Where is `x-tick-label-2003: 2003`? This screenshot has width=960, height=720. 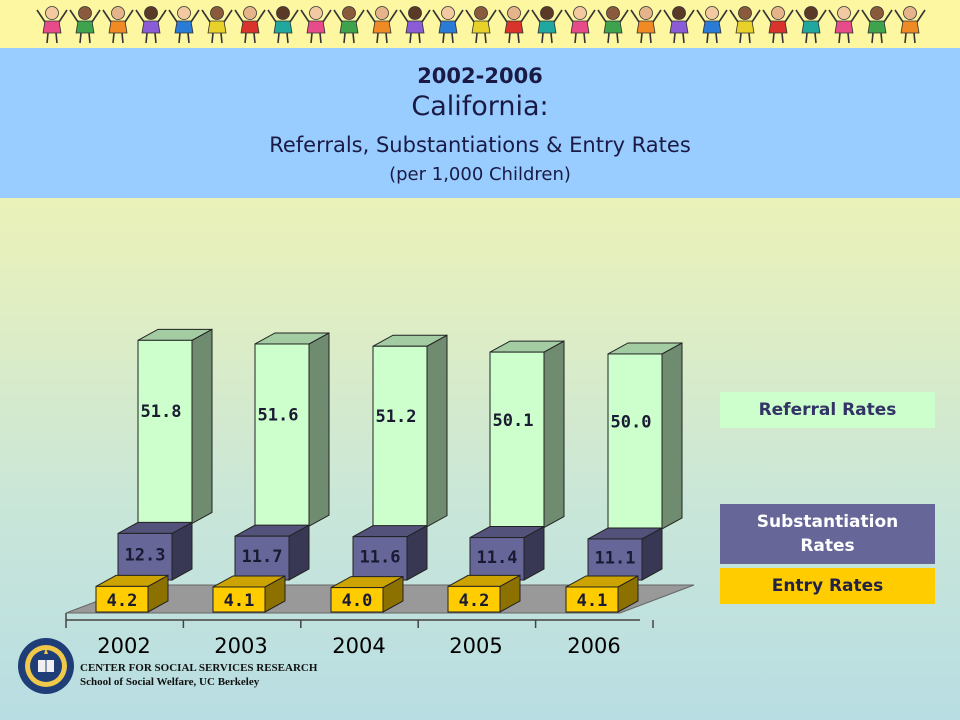 x-tick-label-2003: 2003 is located at coordinates (240, 646).